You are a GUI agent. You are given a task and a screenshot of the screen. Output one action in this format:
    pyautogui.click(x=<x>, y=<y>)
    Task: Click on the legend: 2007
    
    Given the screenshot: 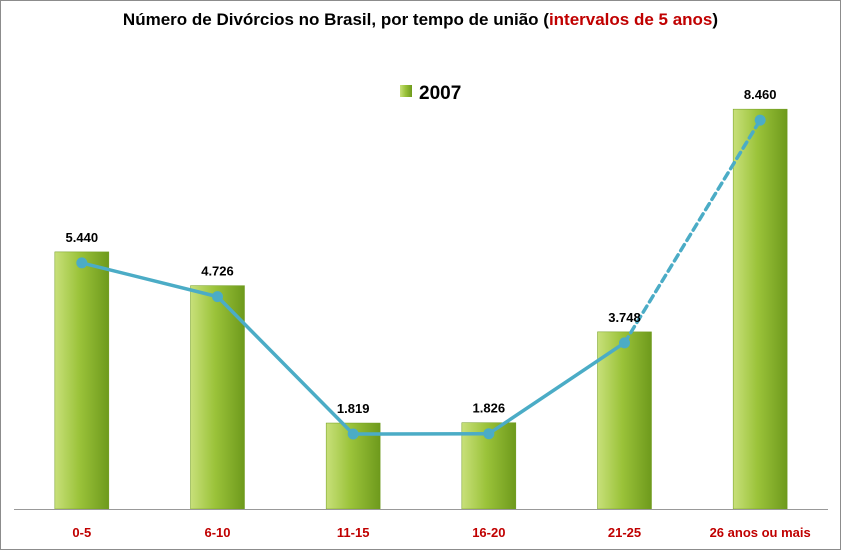 What is the action you would take?
    pyautogui.click(x=430, y=93)
    